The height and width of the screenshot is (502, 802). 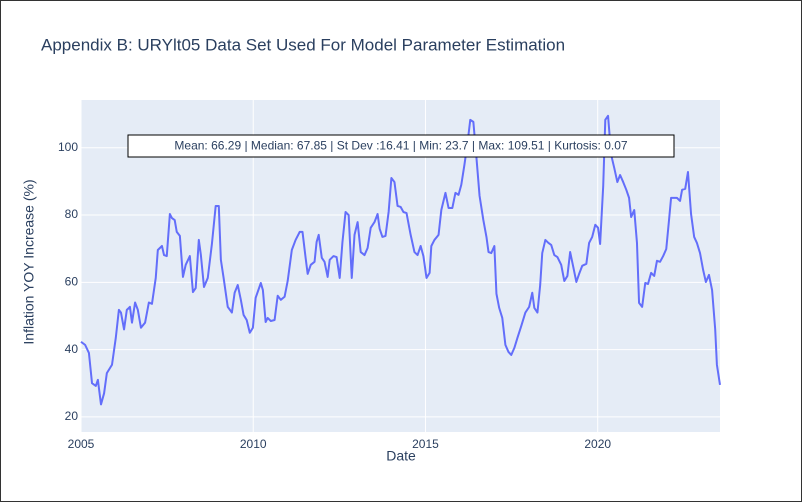 What do you see at coordinates (72, 281) in the screenshot?
I see `y-tick-label: 60` at bounding box center [72, 281].